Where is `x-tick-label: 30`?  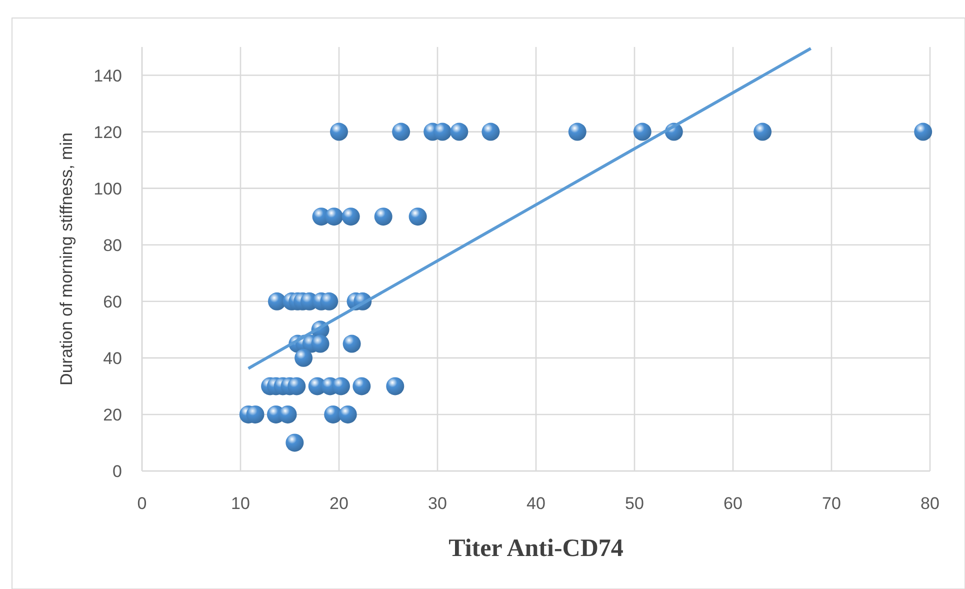
x-tick-label: 30 is located at coordinates (437, 503).